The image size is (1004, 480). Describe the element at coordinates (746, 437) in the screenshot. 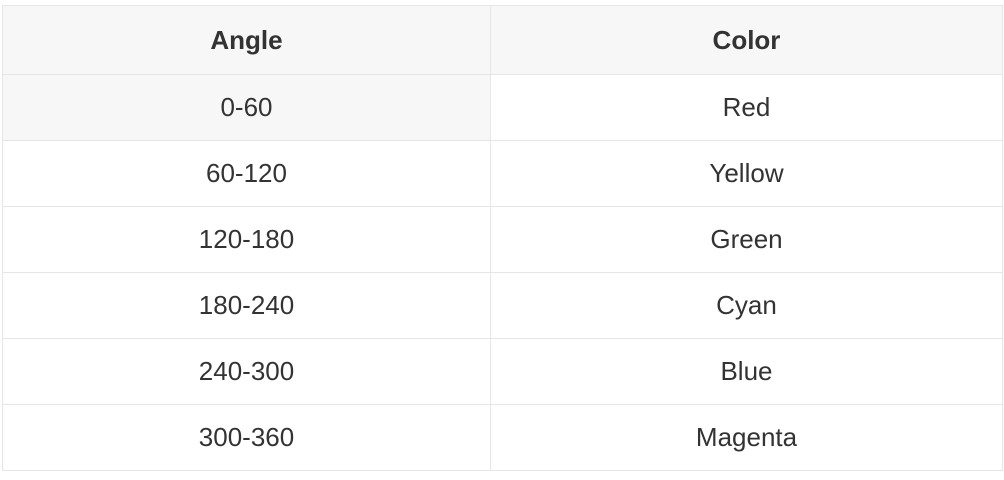

I see `cell-color: Magenta` at that location.